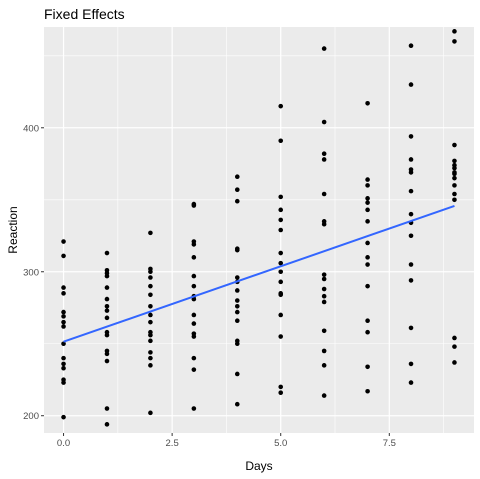 Image resolution: width=480 pixels, height=479 pixels. What do you see at coordinates (13, 229) in the screenshot?
I see `y-axis-label: Reaction` at bounding box center [13, 229].